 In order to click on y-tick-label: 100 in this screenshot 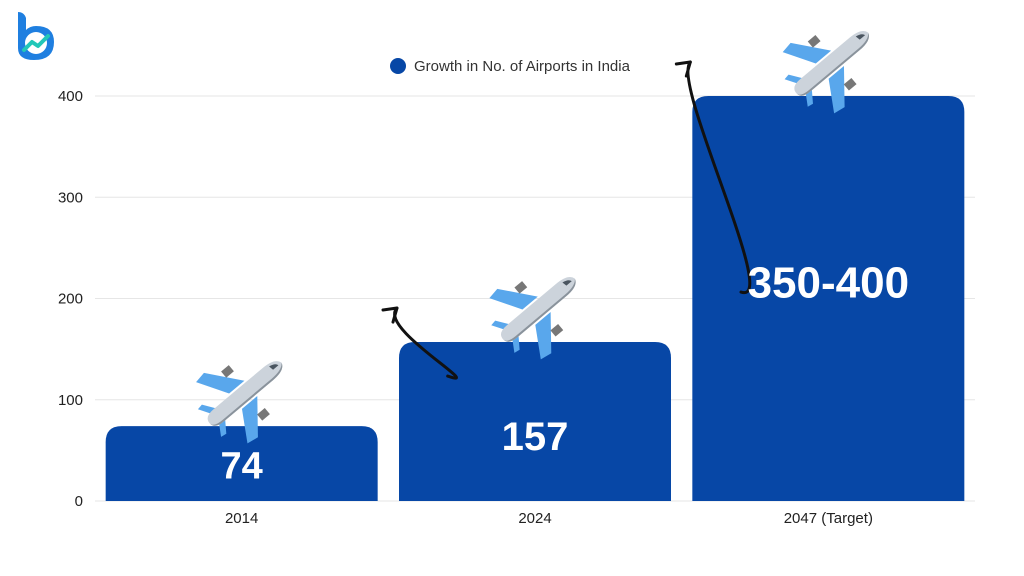, I will do `click(70, 400)`.